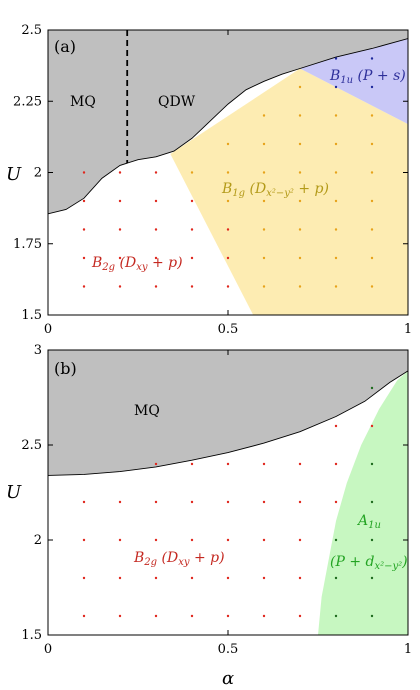 The height and width of the screenshot is (690, 420). I want to click on b2g-a-rest2: + p), so click(165, 263).